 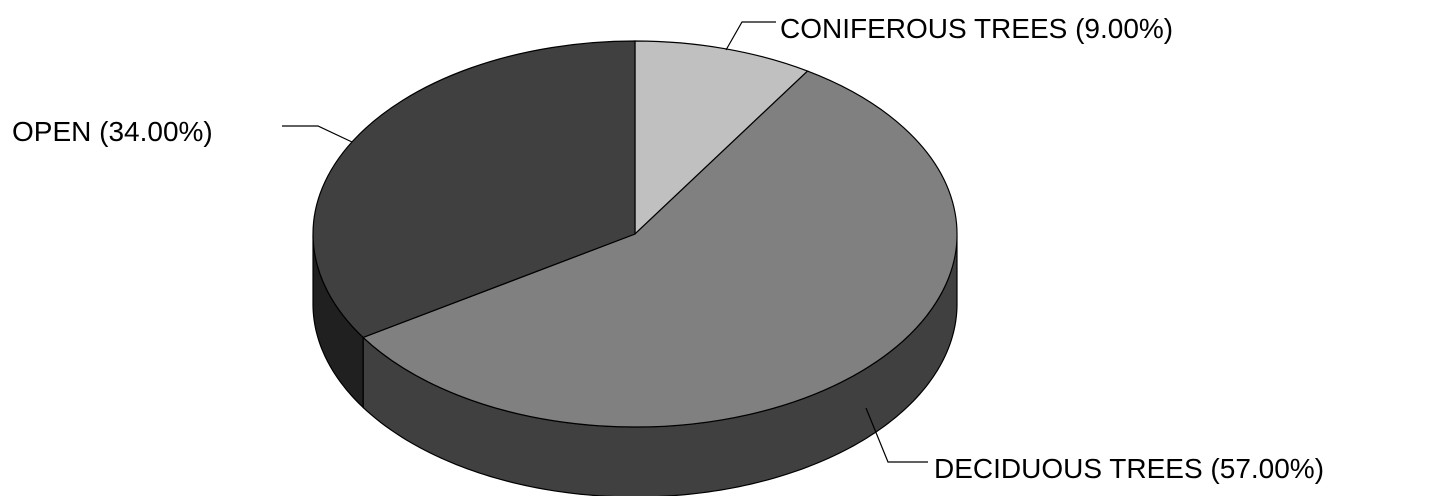 What do you see at coordinates (317, 134) in the screenshot?
I see `leader-line-open` at bounding box center [317, 134].